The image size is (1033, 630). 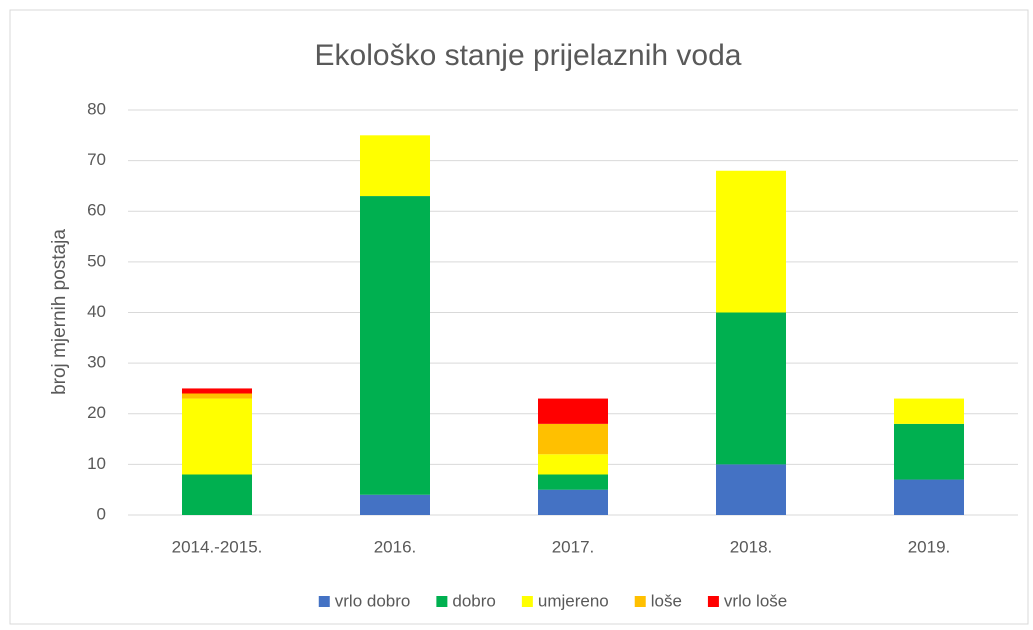 I want to click on y-tick-label: 60, so click(x=96, y=210).